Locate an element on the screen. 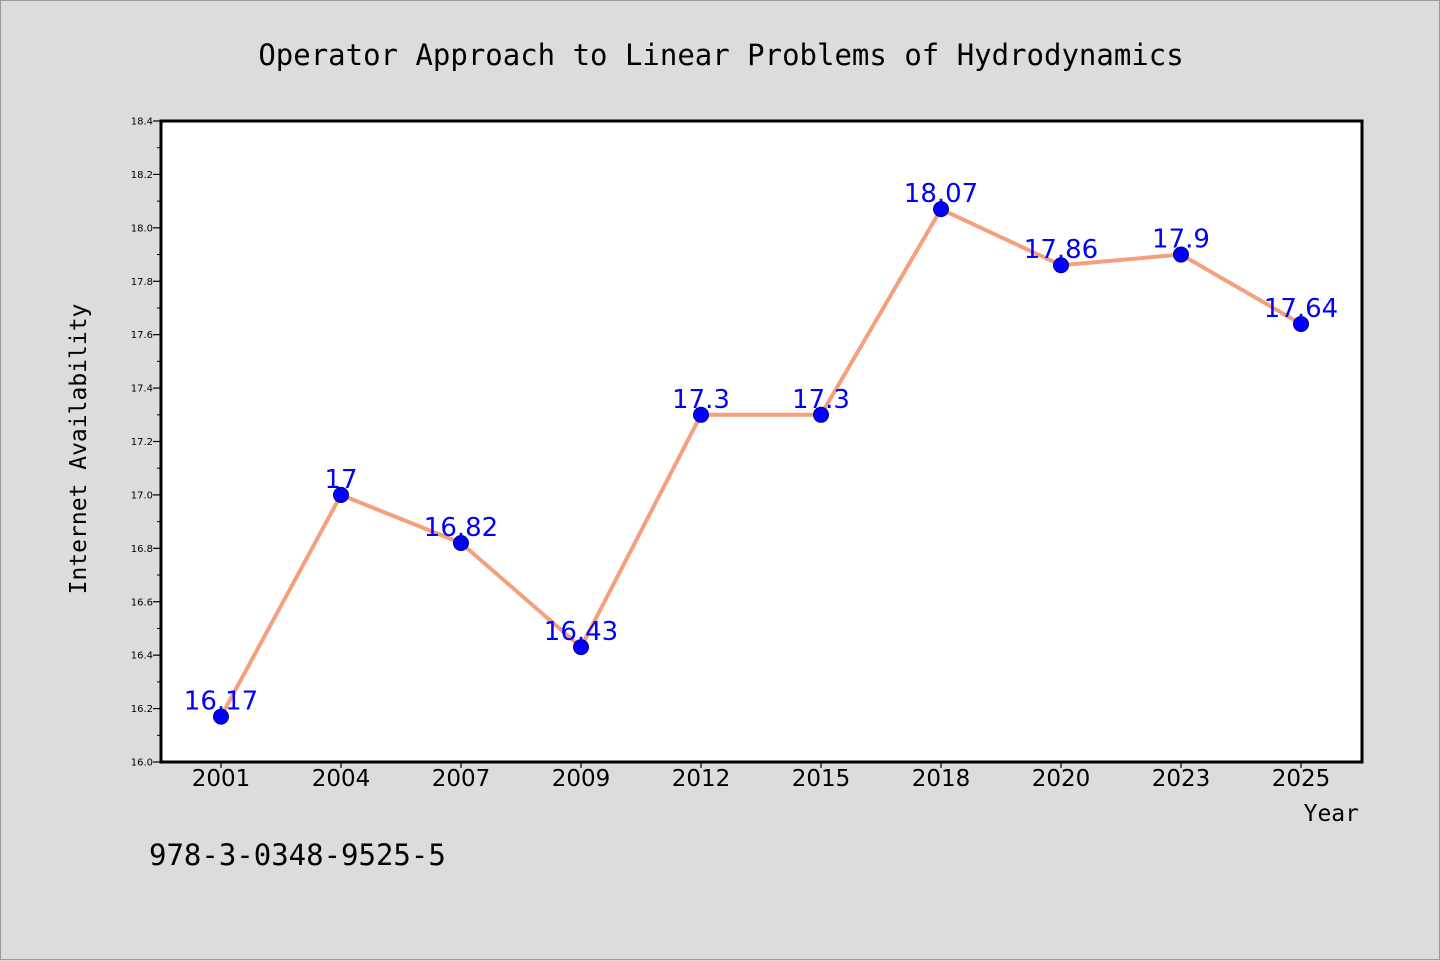 The width and height of the screenshot is (1440, 961). y-tick-label: 18.4 is located at coordinates (142, 122).